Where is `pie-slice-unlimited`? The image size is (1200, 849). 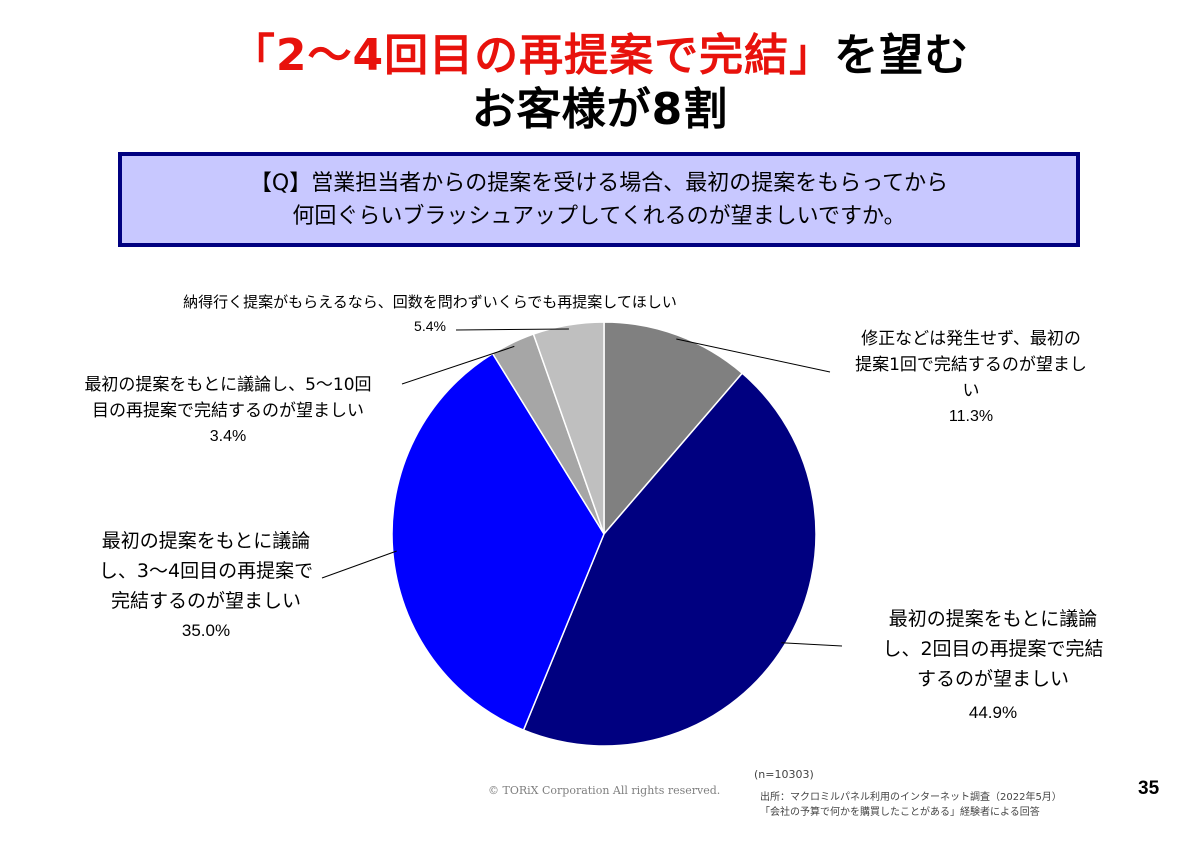 pie-slice-unlimited is located at coordinates (568, 428).